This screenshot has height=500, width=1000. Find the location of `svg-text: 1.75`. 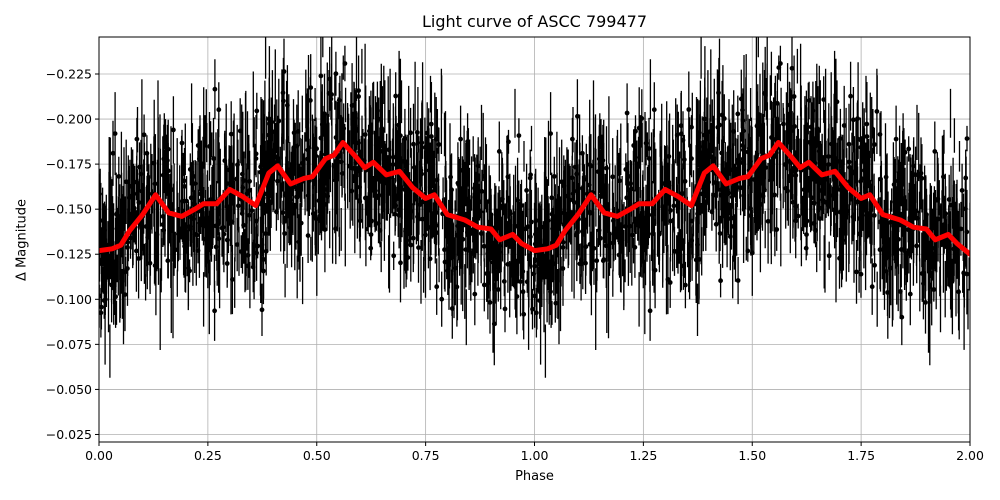

svg-text: 1.75 is located at coordinates (861, 455).